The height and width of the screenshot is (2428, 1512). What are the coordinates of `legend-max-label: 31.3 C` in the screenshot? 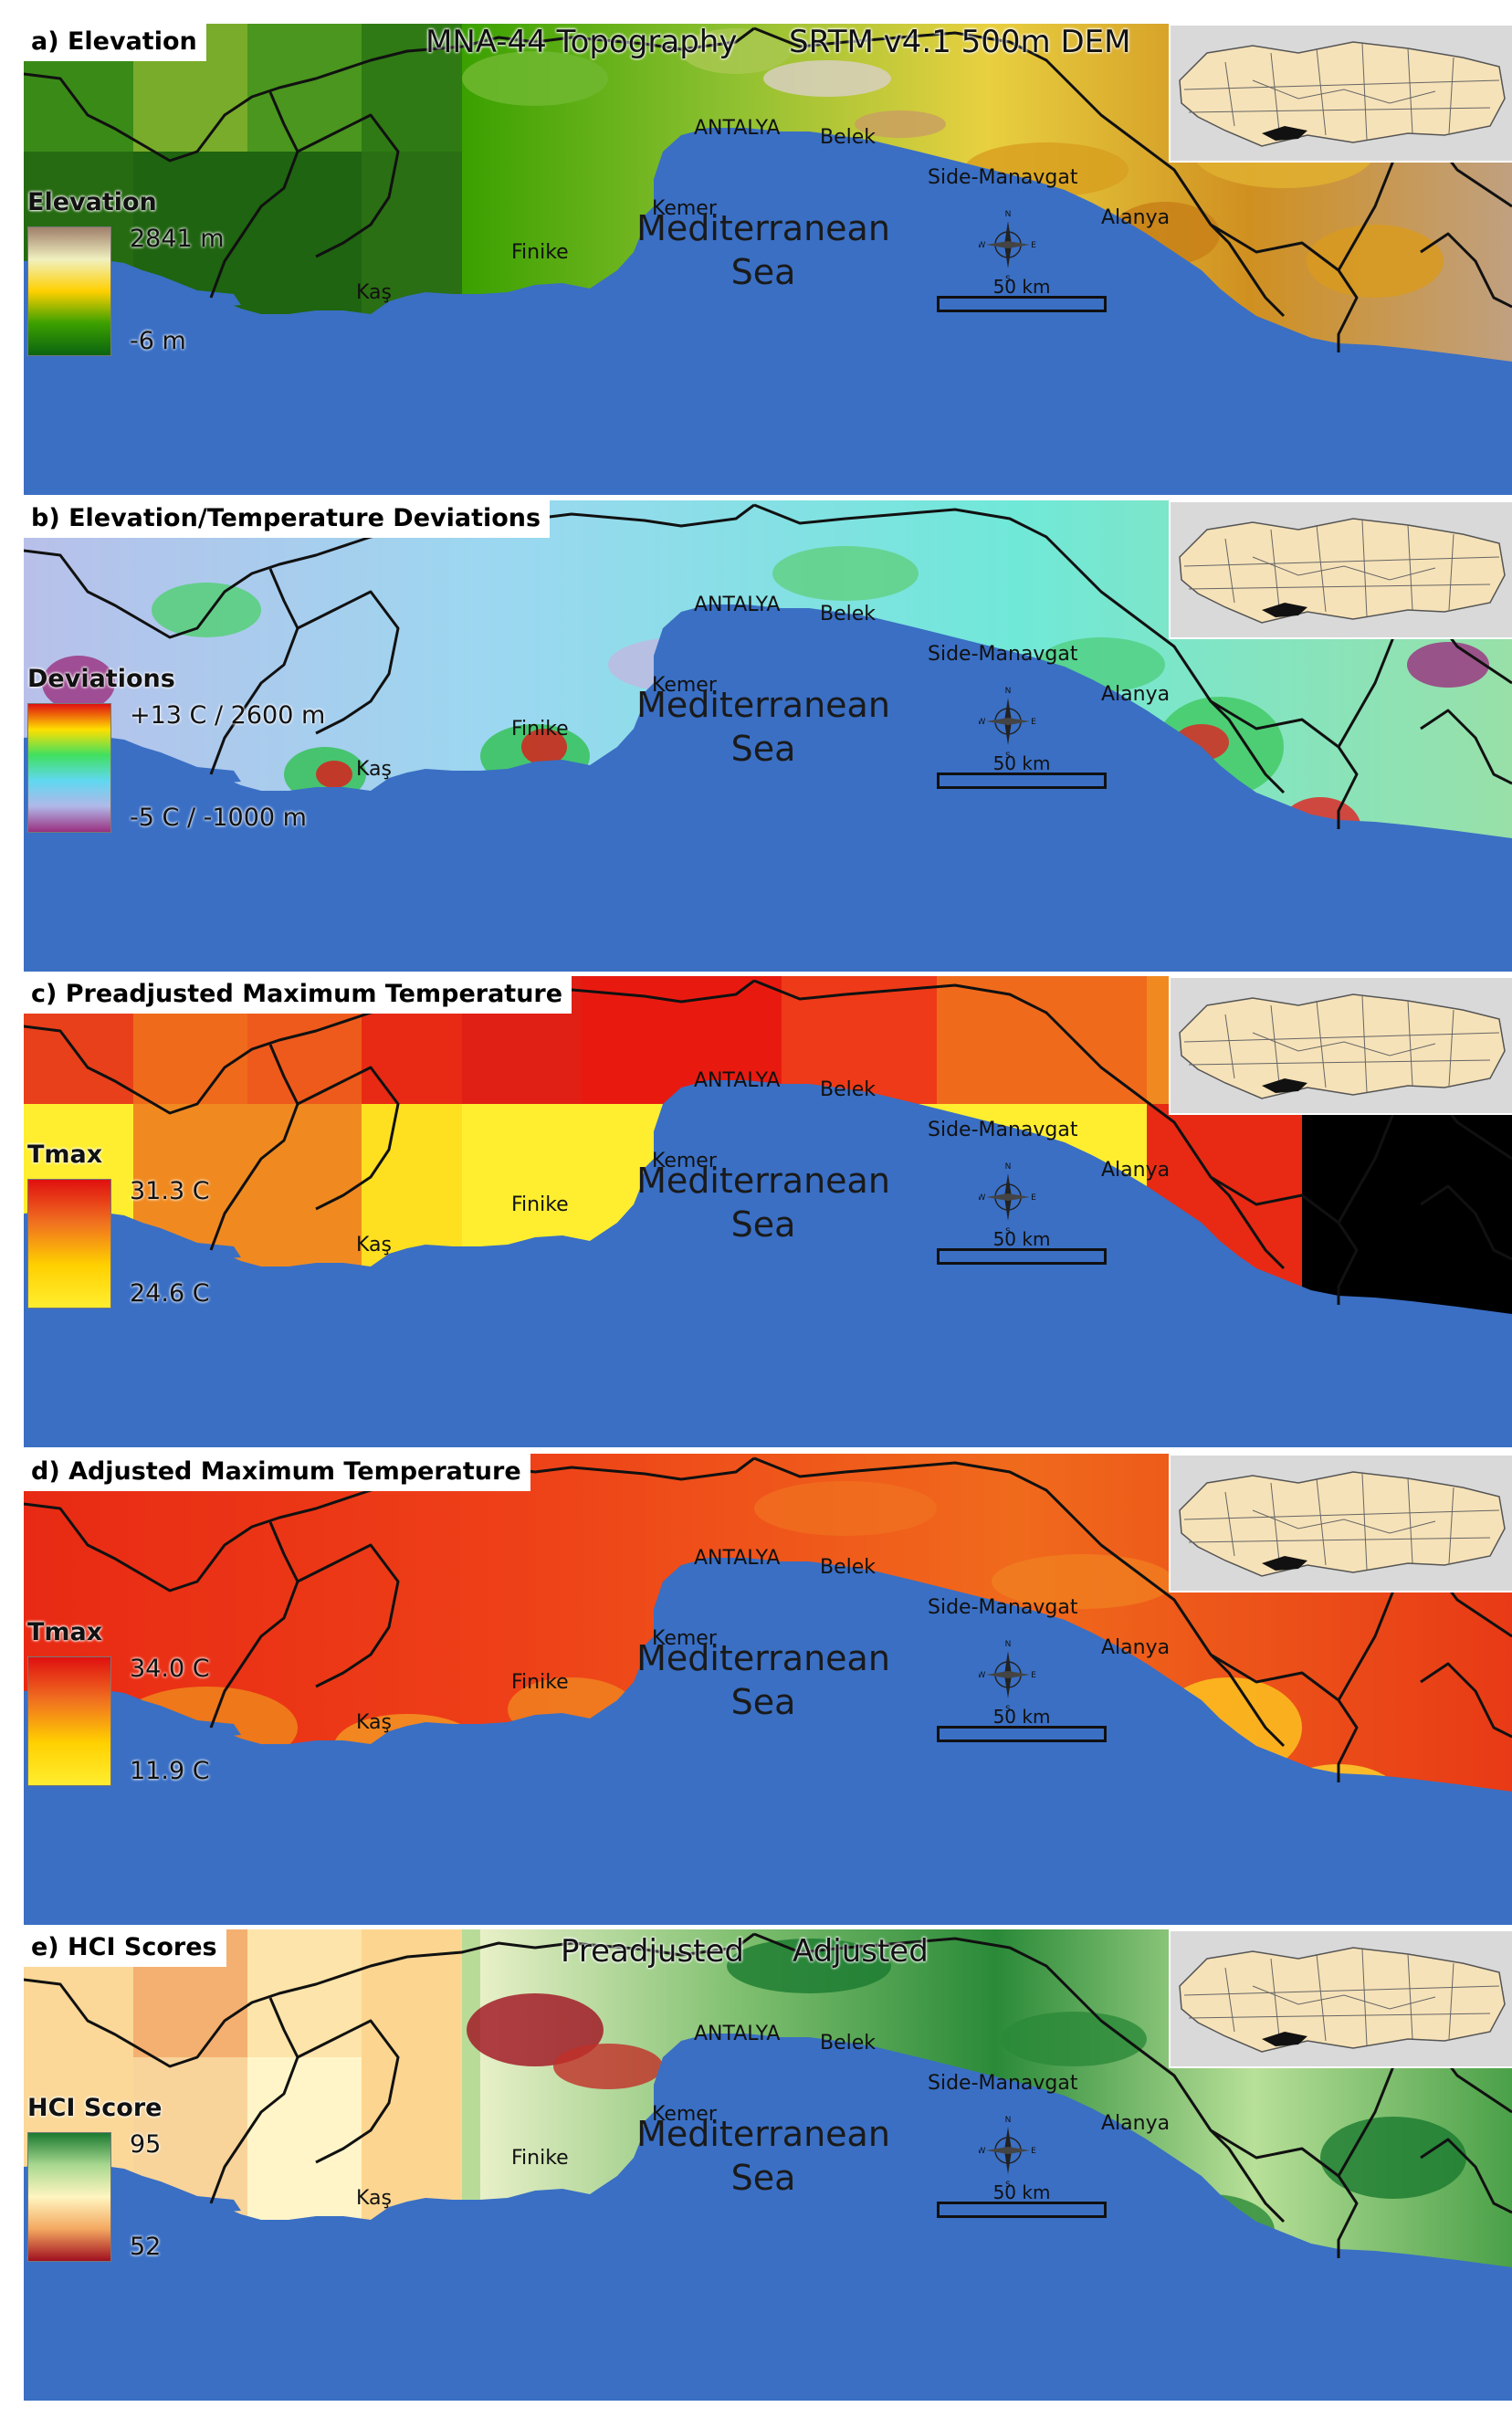 It's located at (170, 1191).